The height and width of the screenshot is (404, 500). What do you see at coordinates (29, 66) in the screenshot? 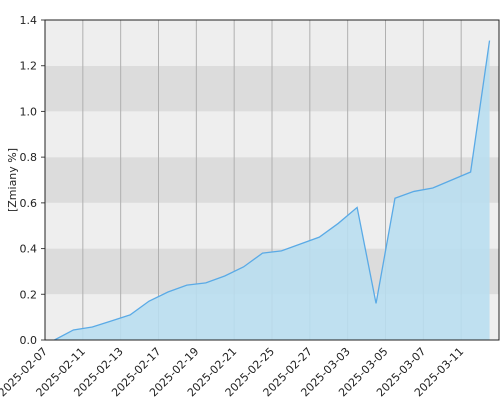
I see `y-tick-label: 1.2` at bounding box center [29, 66].